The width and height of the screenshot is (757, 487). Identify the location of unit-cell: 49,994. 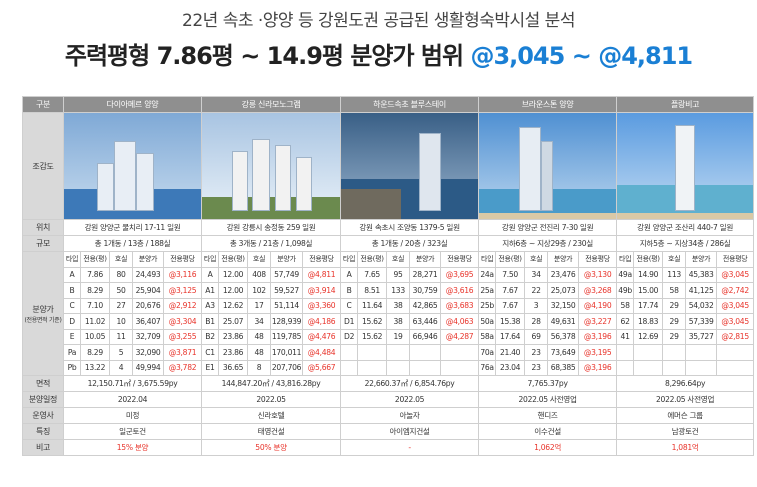
(148, 367).